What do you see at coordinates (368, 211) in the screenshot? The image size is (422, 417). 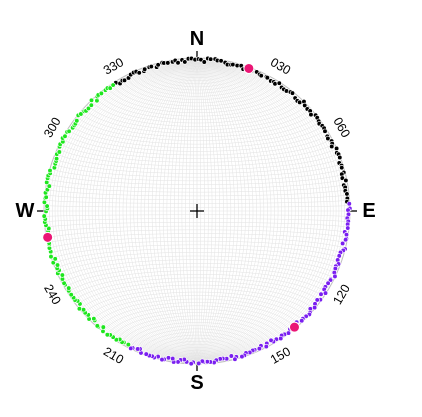 I see `cardinal-e: E` at bounding box center [368, 211].